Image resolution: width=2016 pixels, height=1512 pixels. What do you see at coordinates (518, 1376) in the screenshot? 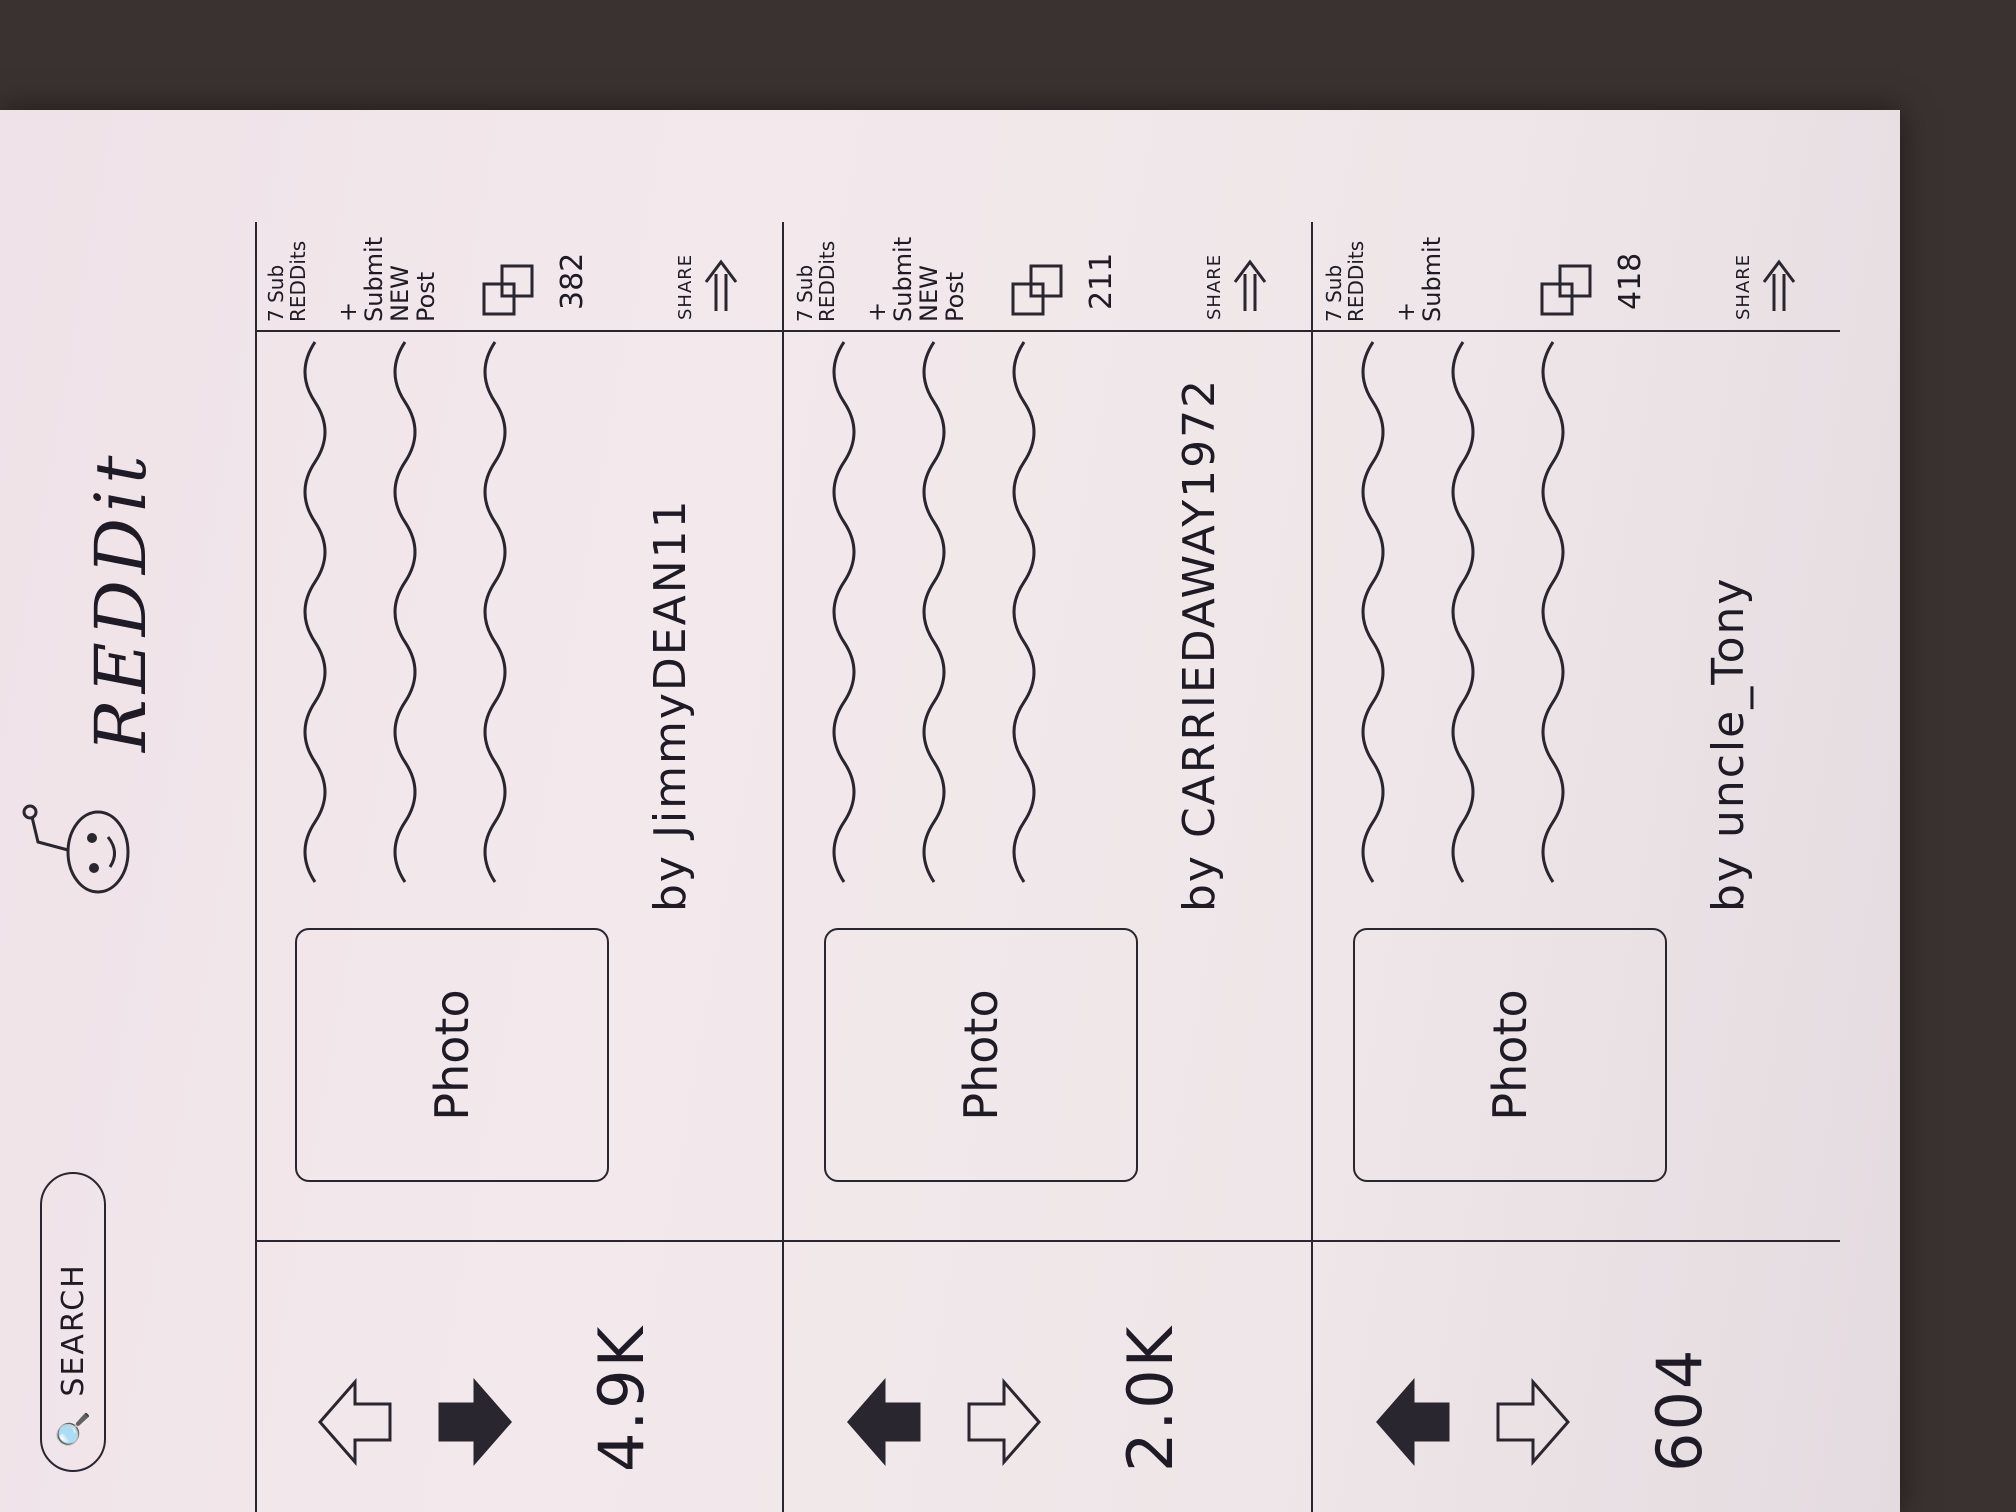
I see `vote-column: 4.9K` at bounding box center [518, 1376].